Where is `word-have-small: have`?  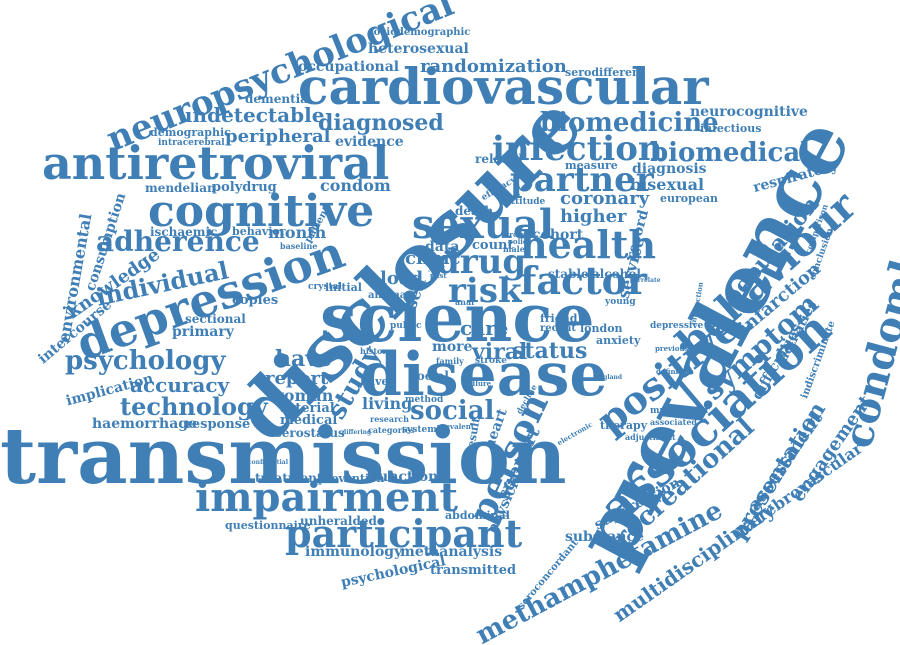 word-have-small: have is located at coordinates (374, 381).